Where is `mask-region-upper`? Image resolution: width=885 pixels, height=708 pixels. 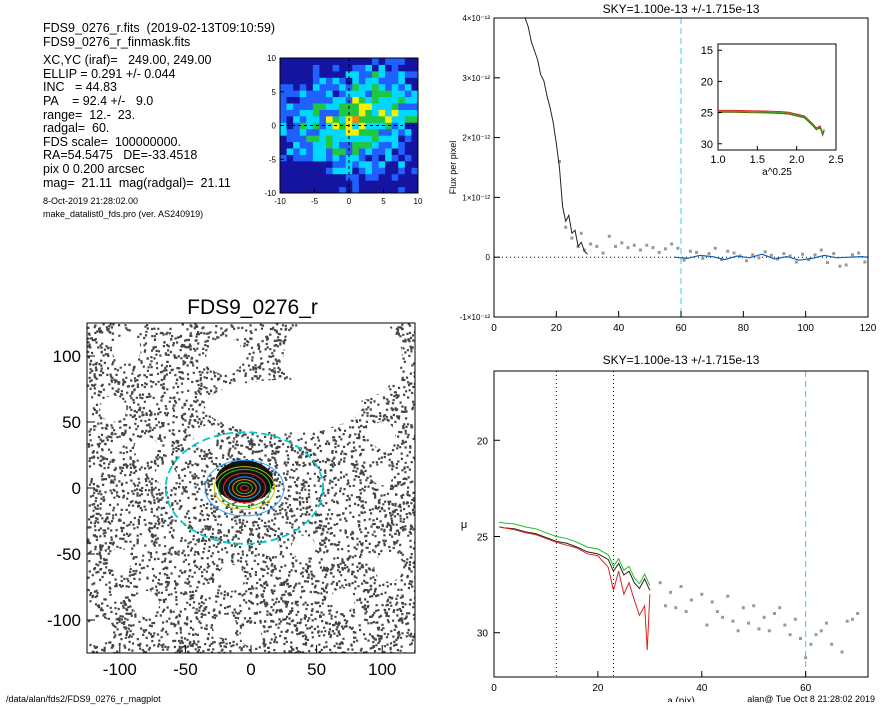 mask-region-upper is located at coordinates (284, 406).